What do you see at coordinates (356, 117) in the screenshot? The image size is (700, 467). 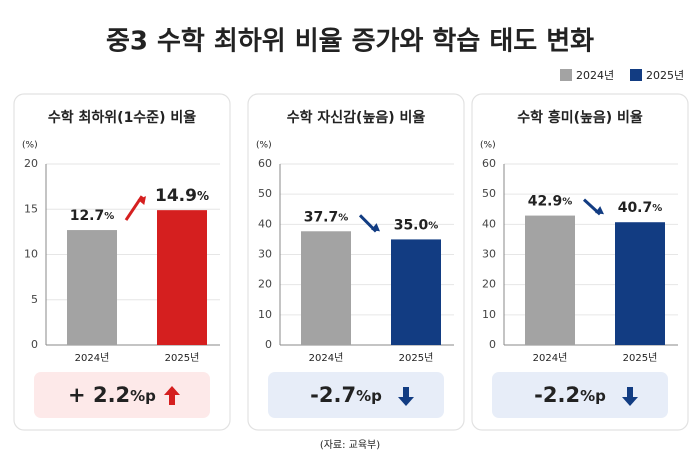 I see `panel-title: 수학 자신감(높음) 비율` at bounding box center [356, 117].